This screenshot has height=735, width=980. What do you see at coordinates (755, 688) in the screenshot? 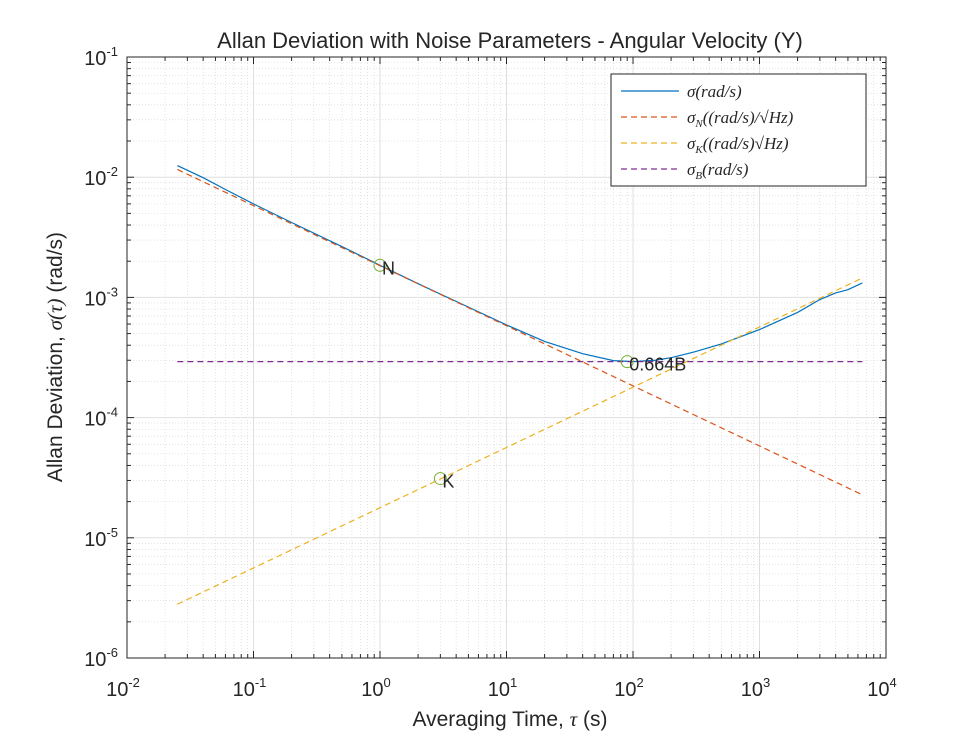
I see `x-tick-label-5: 10³` at bounding box center [755, 688].